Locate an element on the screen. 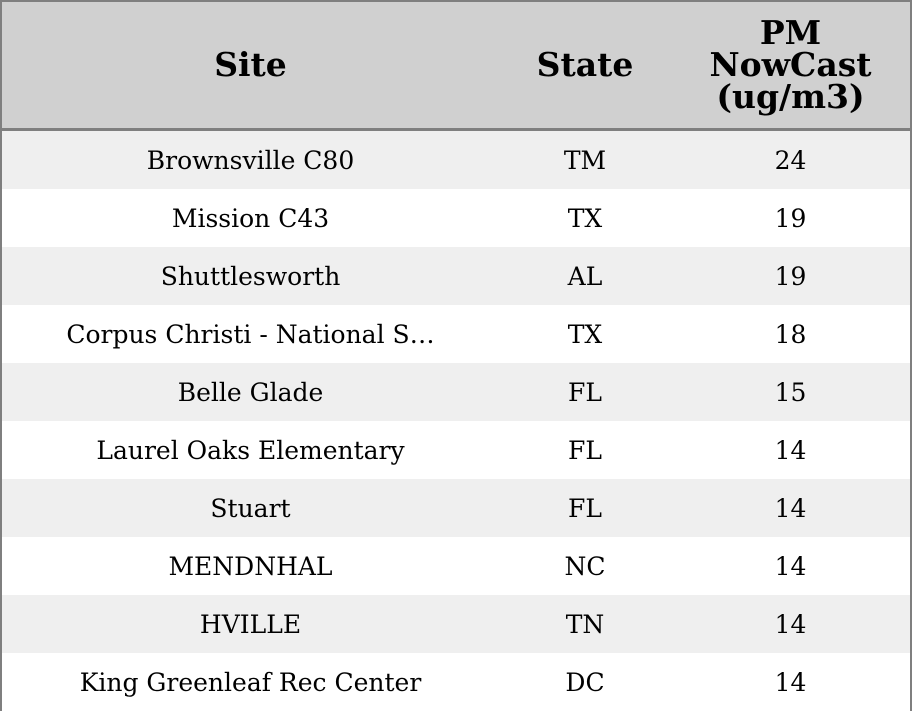  cell-state: DC is located at coordinates (585, 682).